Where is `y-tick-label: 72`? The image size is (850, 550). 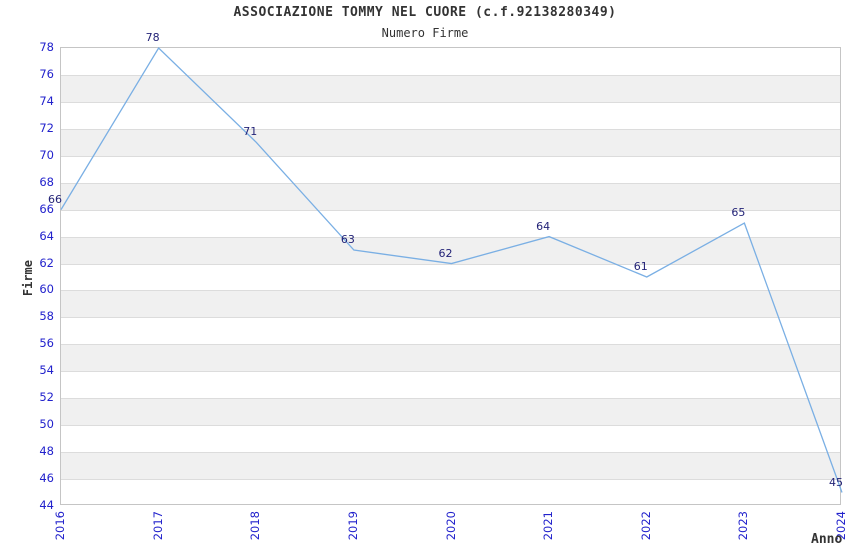
y-tick-label: 72 is located at coordinates (46, 127).